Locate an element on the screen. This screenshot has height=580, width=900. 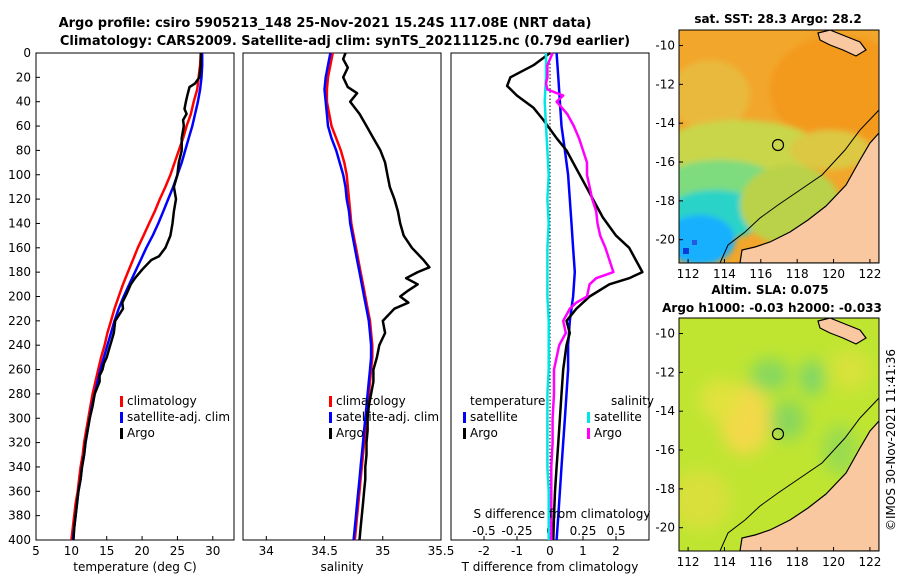
temperature-x-axis: 5 10 15 20 25 30 is located at coordinates (126, 547).